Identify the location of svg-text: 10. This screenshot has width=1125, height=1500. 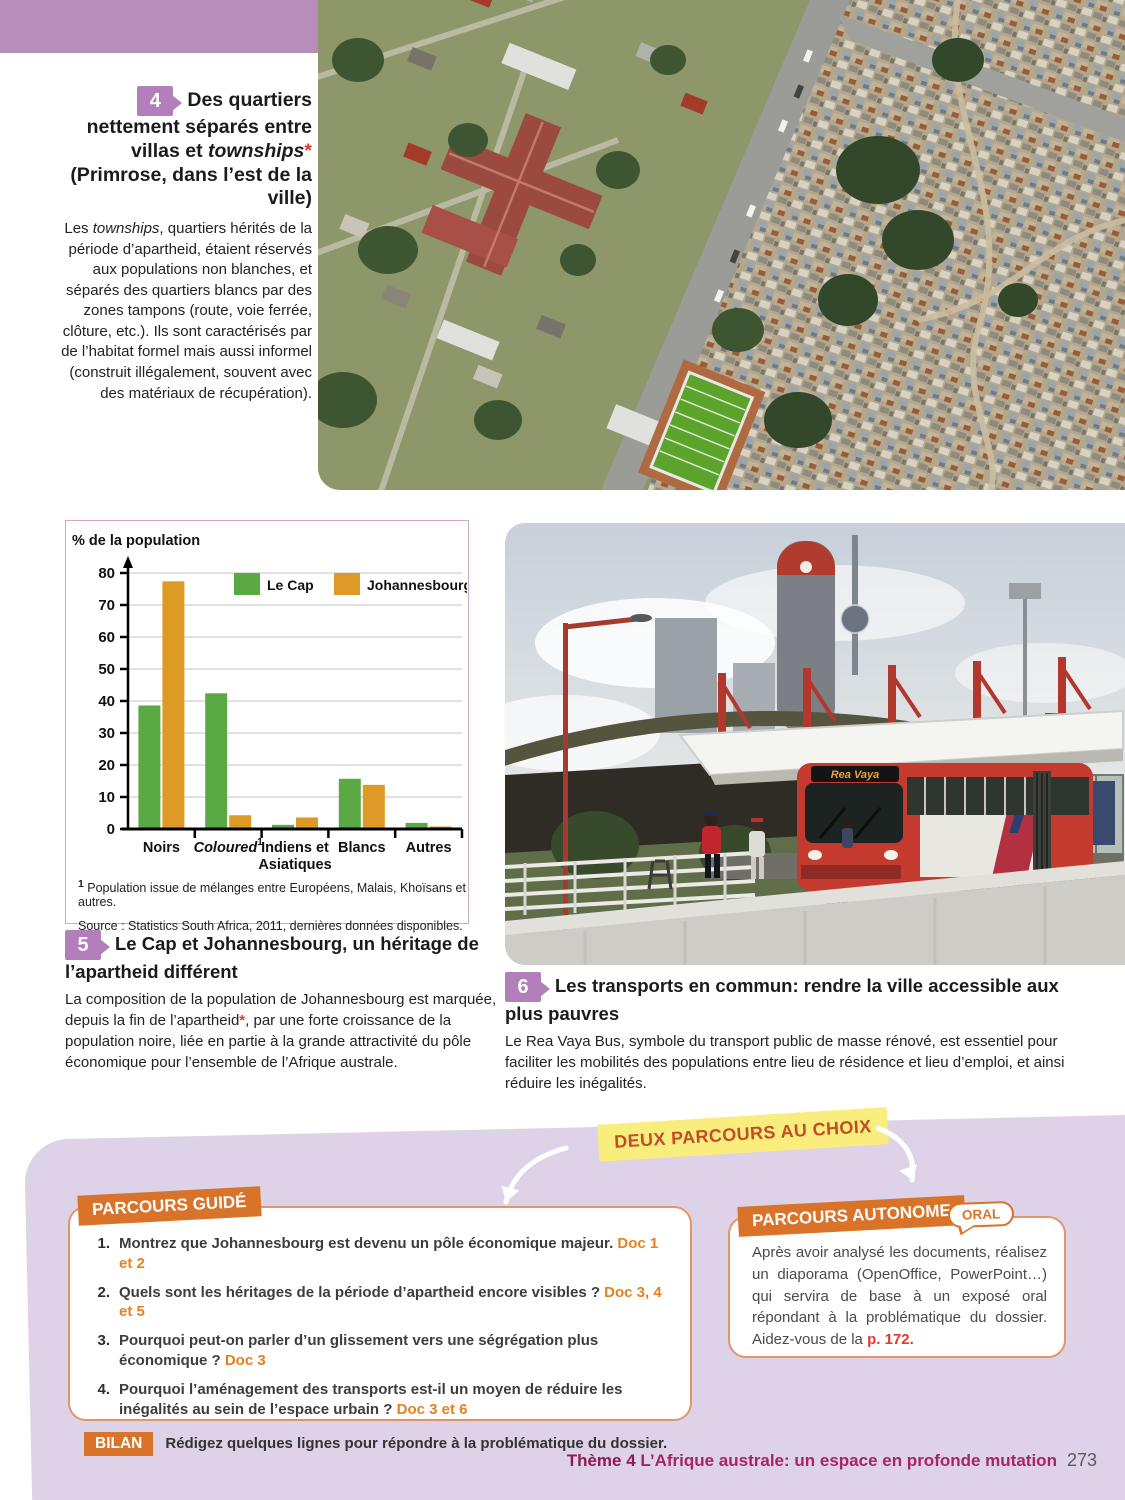
(106, 797).